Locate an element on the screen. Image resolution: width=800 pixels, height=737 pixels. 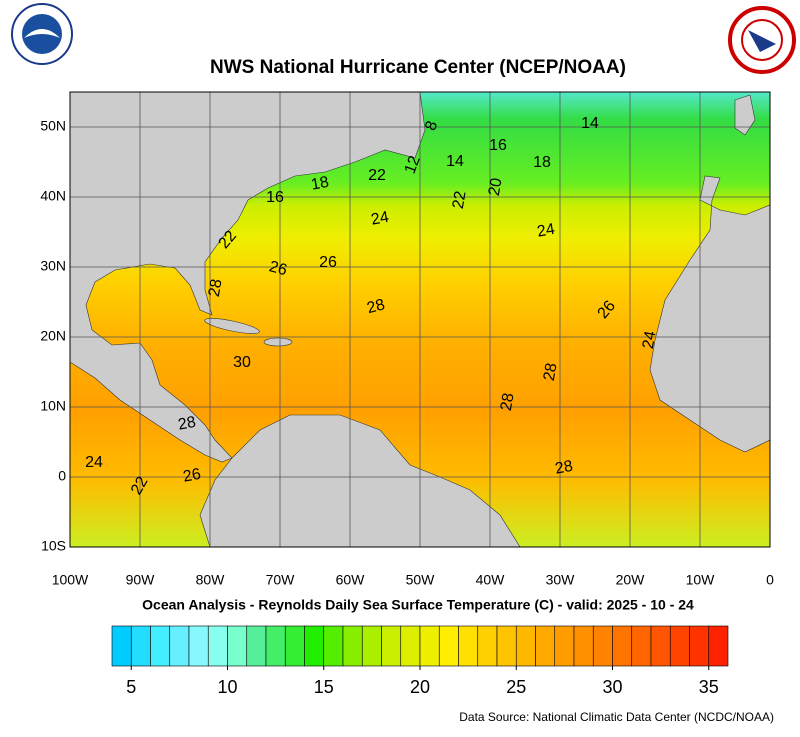
colorbar-tick-label: 25 is located at coordinates (516, 687).